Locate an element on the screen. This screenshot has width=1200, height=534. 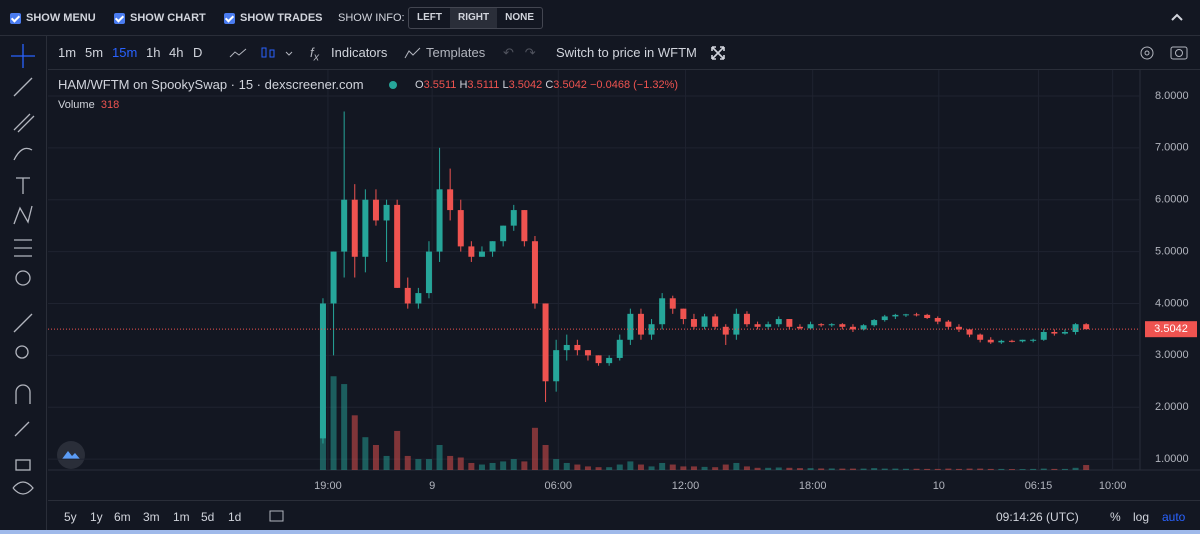
interval-button: 15m is located at coordinates (125, 52).